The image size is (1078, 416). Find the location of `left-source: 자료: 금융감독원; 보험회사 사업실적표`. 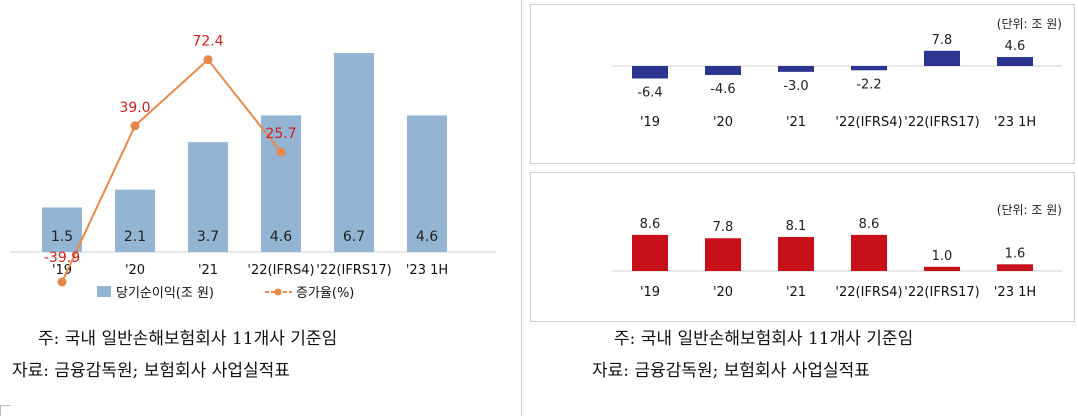

left-source: 자료: 금융감독원; 보험회사 사업실적표 is located at coordinates (151, 371).